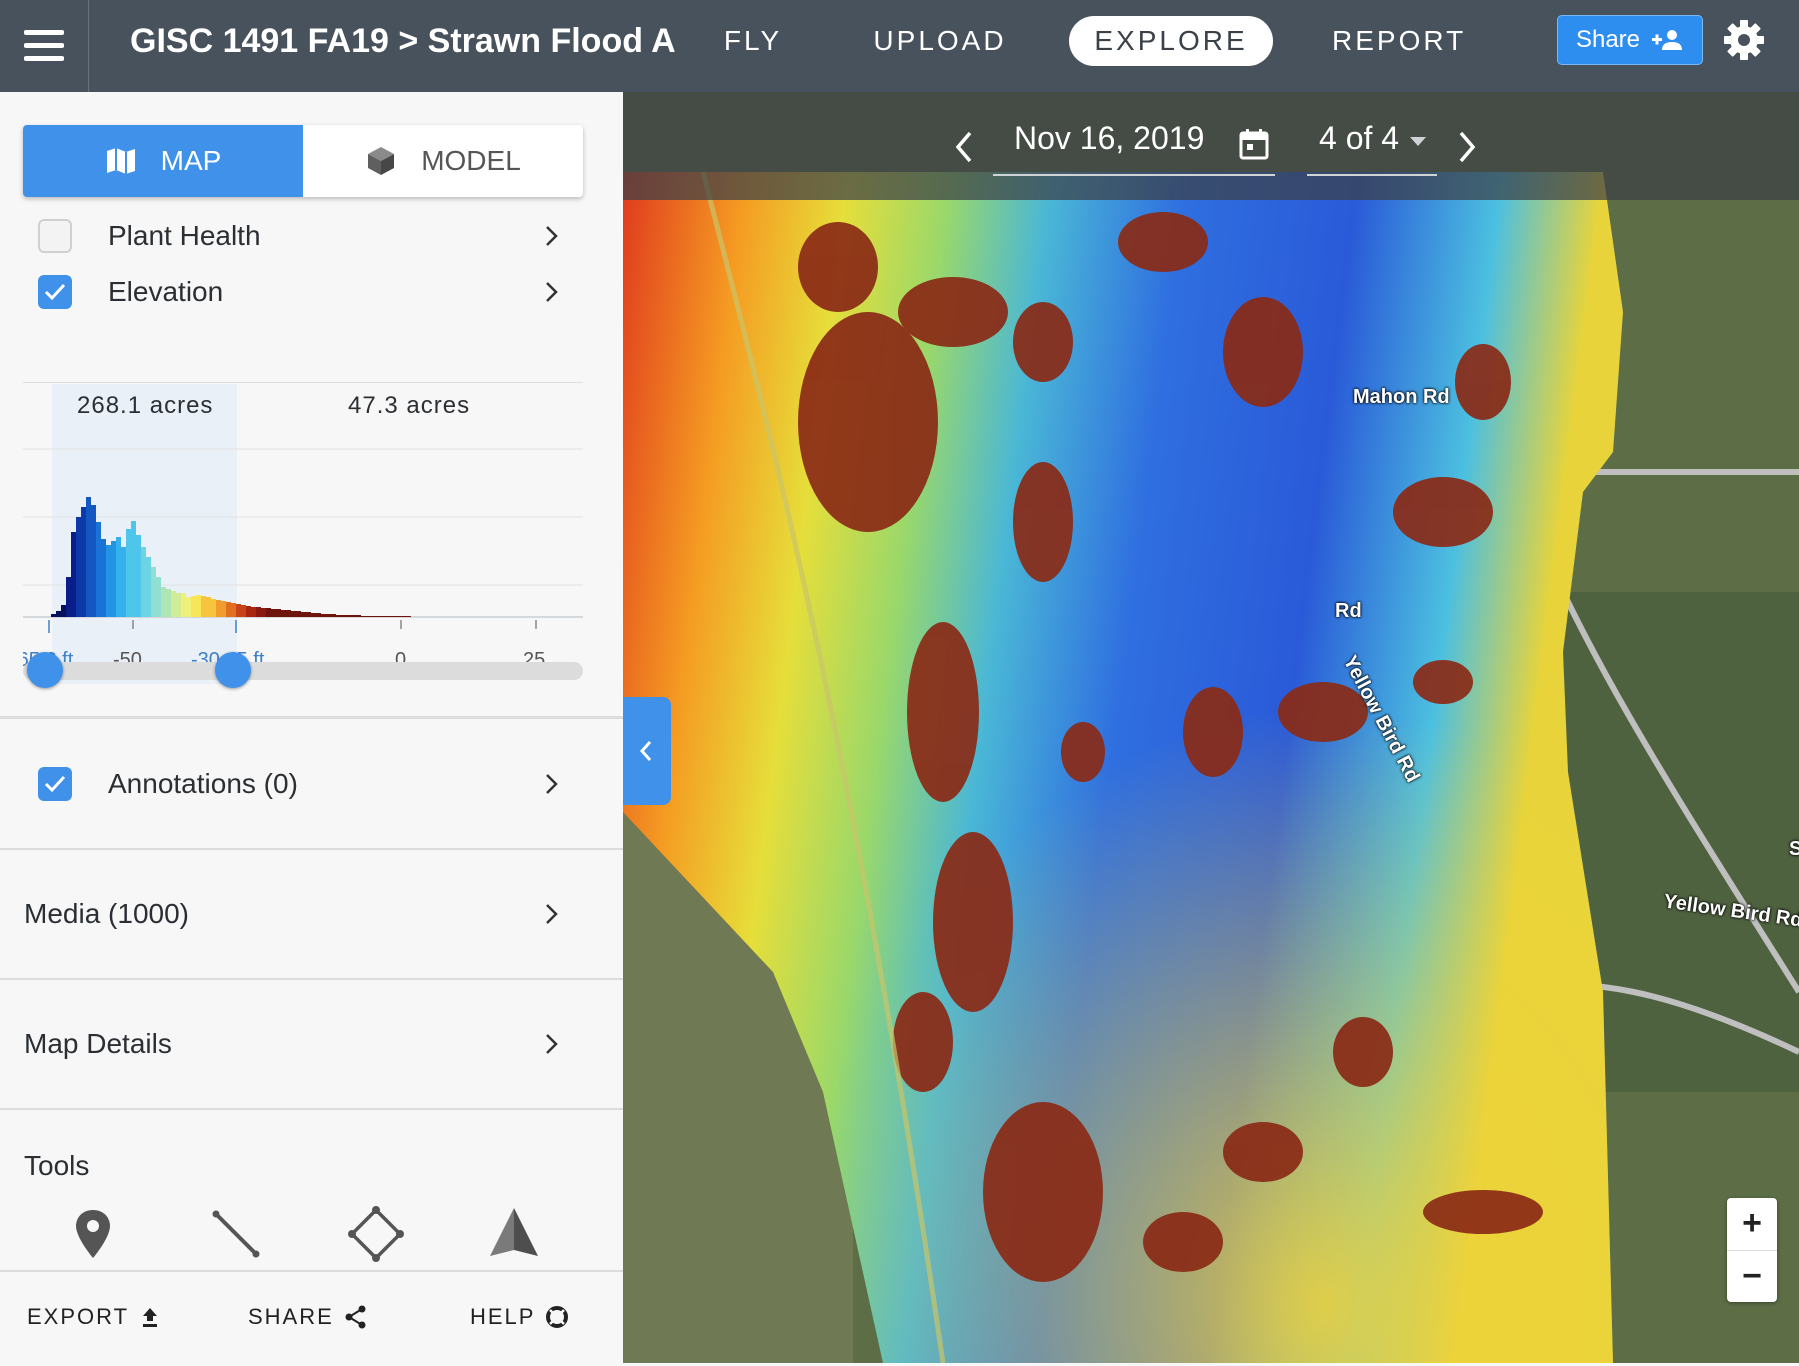 The height and width of the screenshot is (1366, 1799). What do you see at coordinates (55, 292) in the screenshot?
I see `elevation-checkbox` at bounding box center [55, 292].